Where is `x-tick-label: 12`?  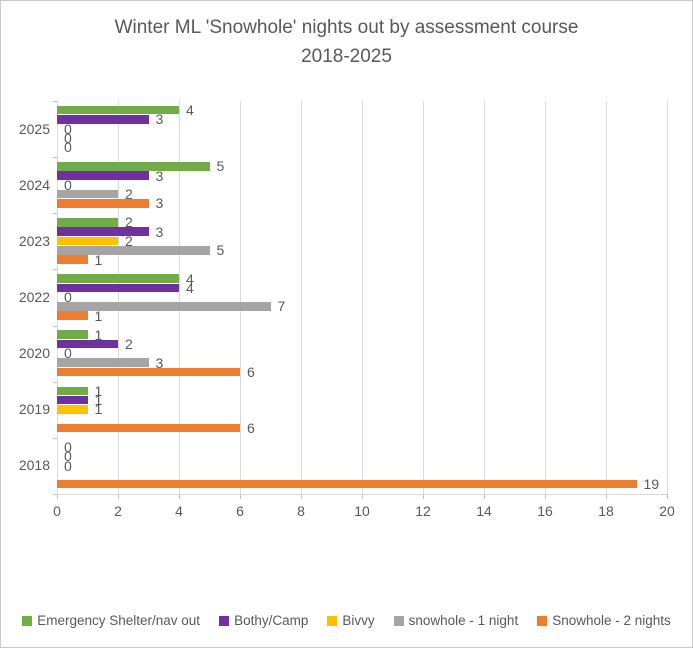
x-tick-label: 12 is located at coordinates (423, 511).